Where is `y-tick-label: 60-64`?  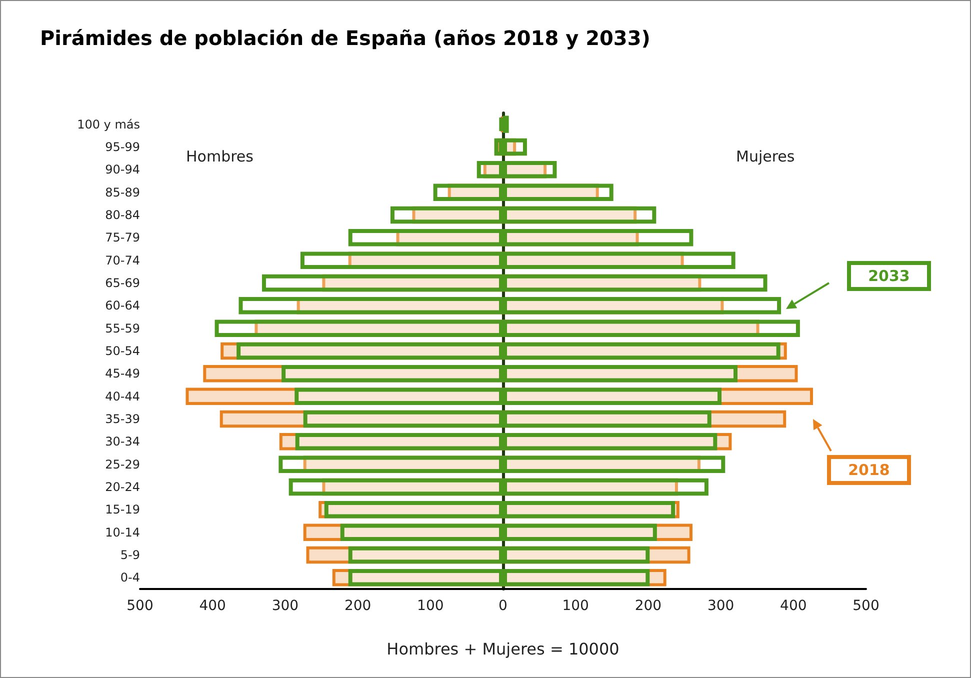
y-tick-label: 60-64 is located at coordinates (122, 305).